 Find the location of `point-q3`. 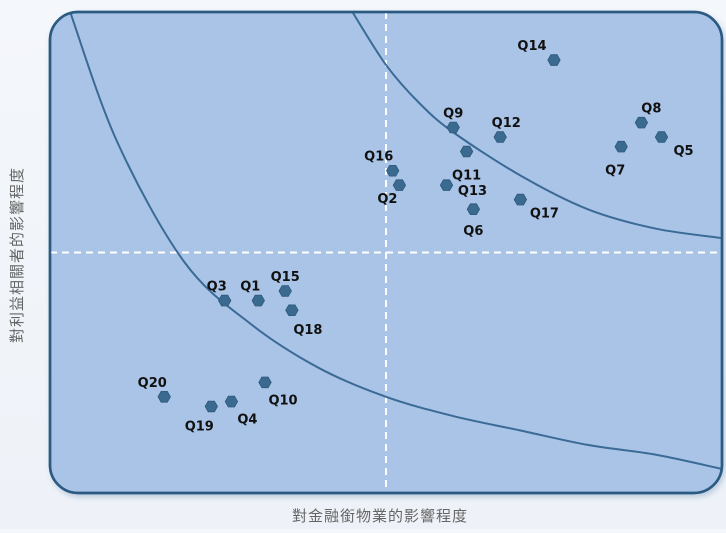

point-q3 is located at coordinates (225, 300).